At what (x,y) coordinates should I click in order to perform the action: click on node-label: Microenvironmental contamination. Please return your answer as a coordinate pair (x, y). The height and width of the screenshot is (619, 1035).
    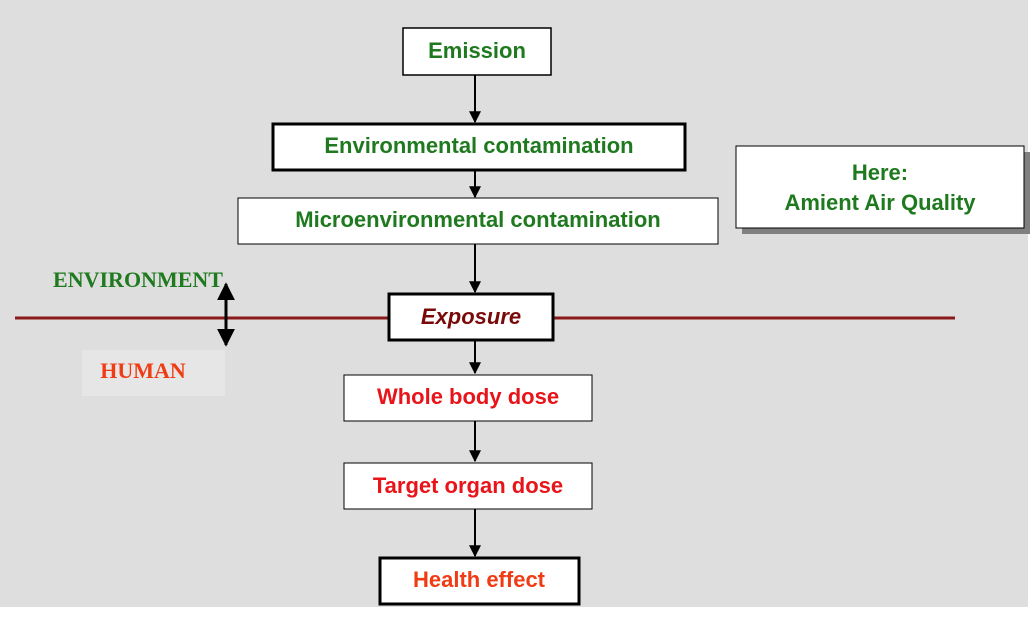
    Looking at the image, I should click on (478, 219).